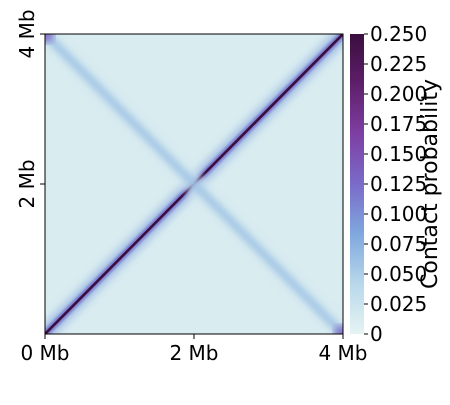  Describe the element at coordinates (342, 353) in the screenshot. I see `x-tick-label: 4 Mb` at that location.